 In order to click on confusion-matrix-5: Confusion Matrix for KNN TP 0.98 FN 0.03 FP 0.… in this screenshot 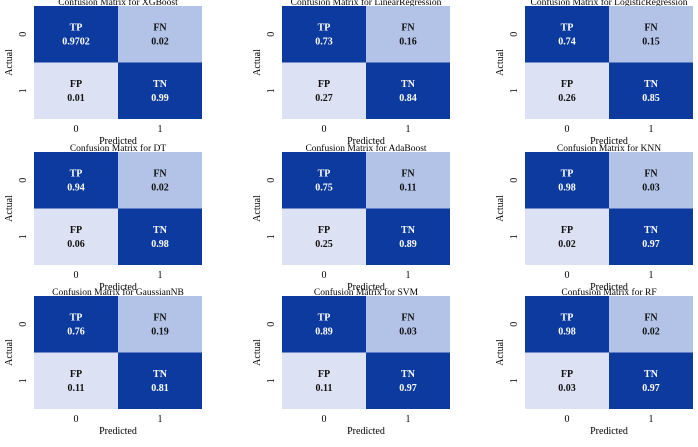, I will do `click(594, 218)`.